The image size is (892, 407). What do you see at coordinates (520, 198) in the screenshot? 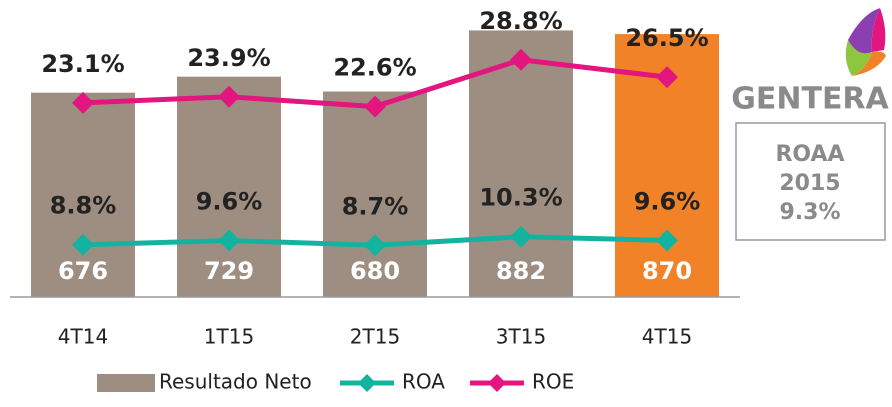
I see `data-label: 10.3%` at bounding box center [520, 198].